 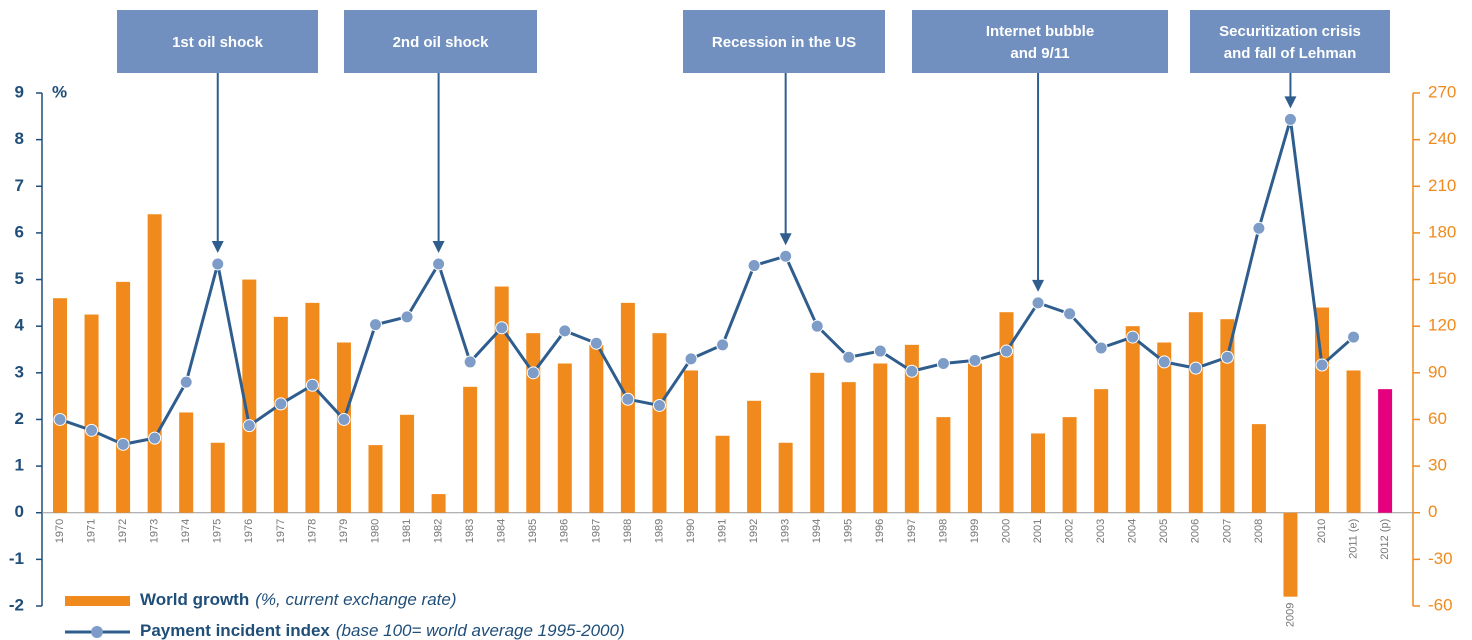 What do you see at coordinates (817, 531) in the screenshot?
I see `x-tick-label: 1994` at bounding box center [817, 531].